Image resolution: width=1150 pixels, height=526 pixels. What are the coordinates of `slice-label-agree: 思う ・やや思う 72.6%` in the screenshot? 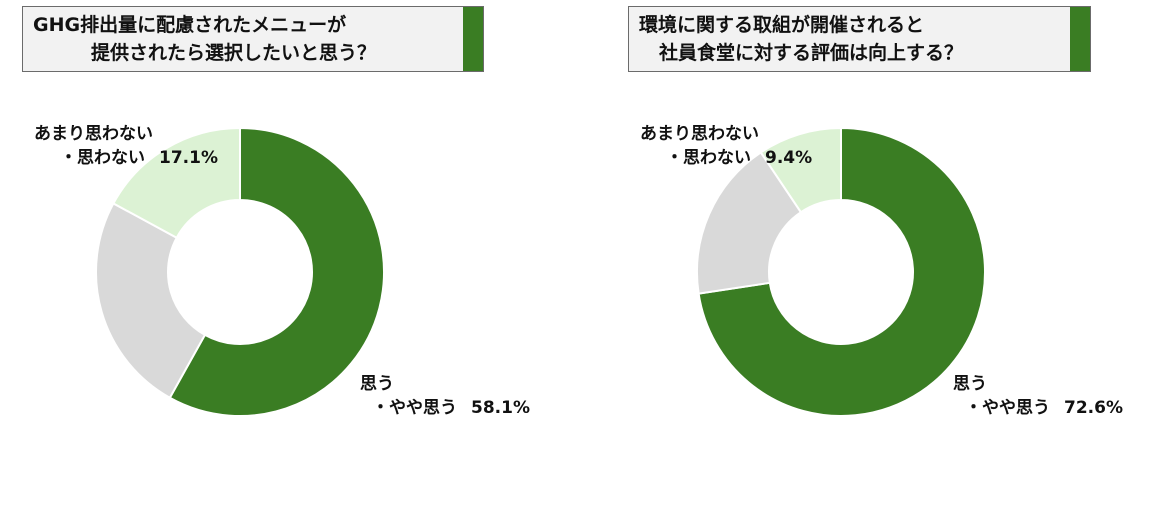 It's located at (1038, 396).